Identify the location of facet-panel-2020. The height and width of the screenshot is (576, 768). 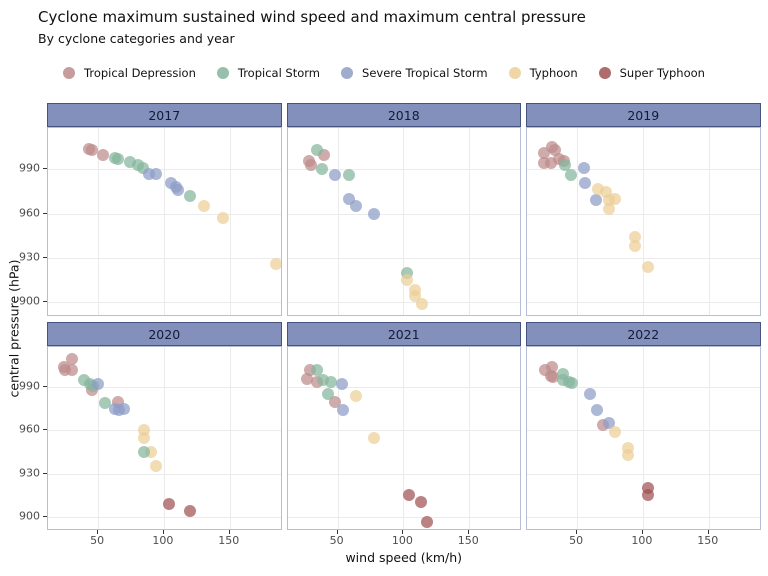
(164, 438).